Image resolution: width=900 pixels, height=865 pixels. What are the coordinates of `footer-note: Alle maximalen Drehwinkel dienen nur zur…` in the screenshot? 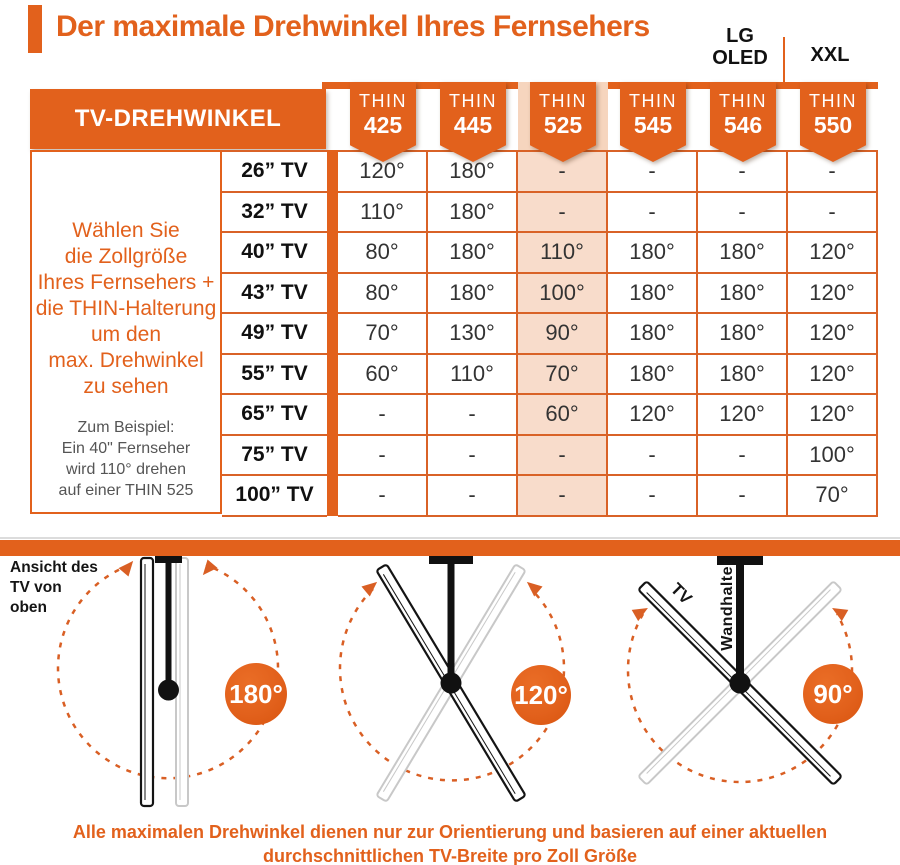 It's located at (450, 843).